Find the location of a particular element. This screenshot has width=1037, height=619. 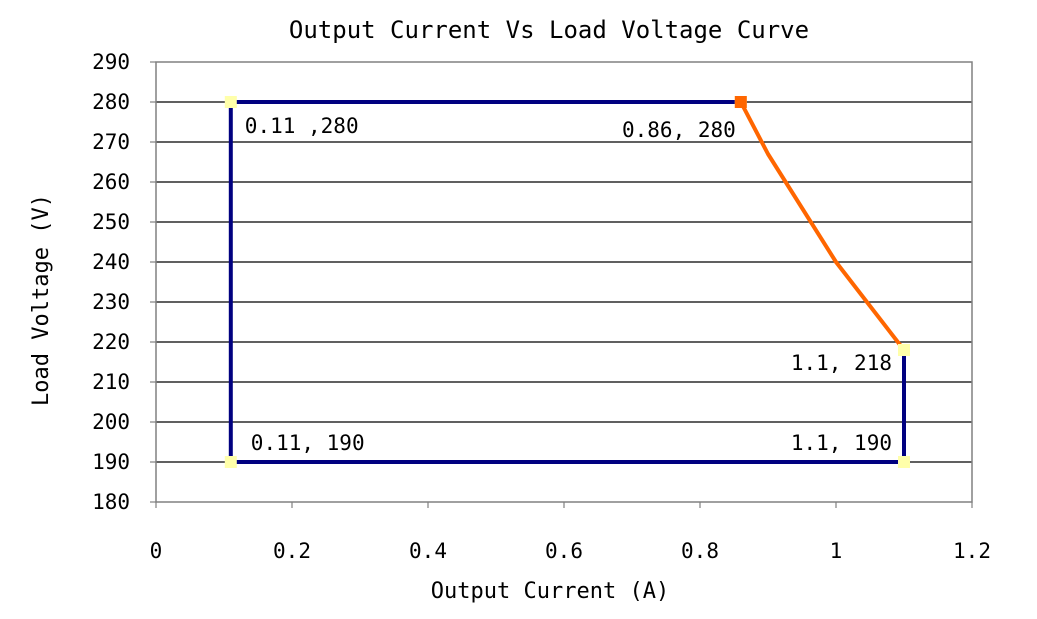

y-tick-label: 270 is located at coordinates (111, 142).